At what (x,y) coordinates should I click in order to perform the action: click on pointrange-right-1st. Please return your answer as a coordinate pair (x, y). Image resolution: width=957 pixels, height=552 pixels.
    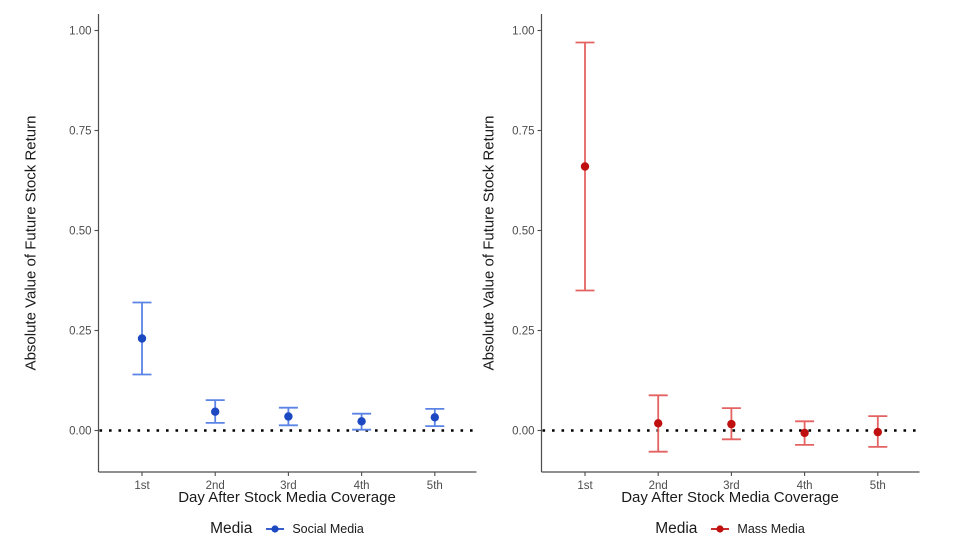
    Looking at the image, I should click on (585, 166).